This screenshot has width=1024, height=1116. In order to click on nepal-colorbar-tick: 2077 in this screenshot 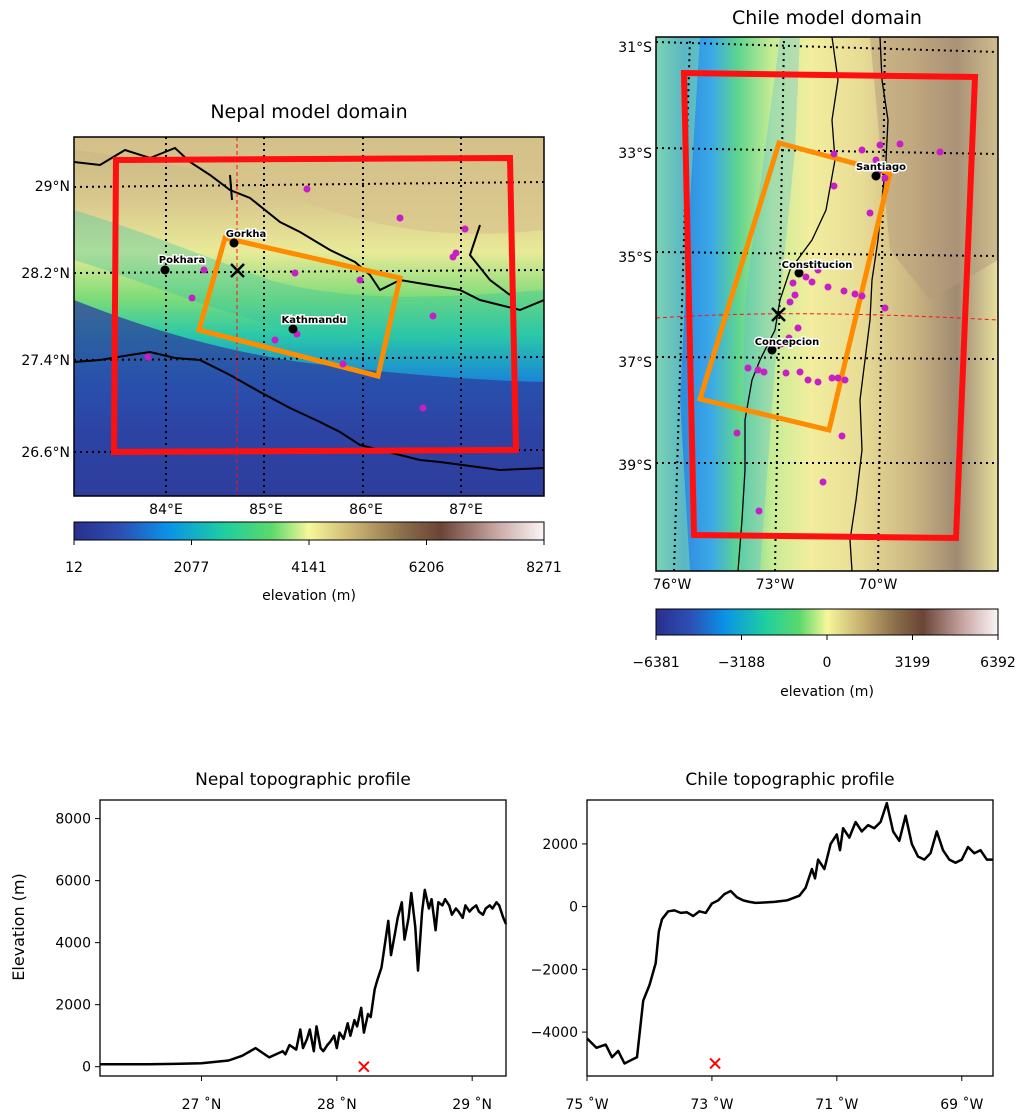, I will do `click(192, 568)`.